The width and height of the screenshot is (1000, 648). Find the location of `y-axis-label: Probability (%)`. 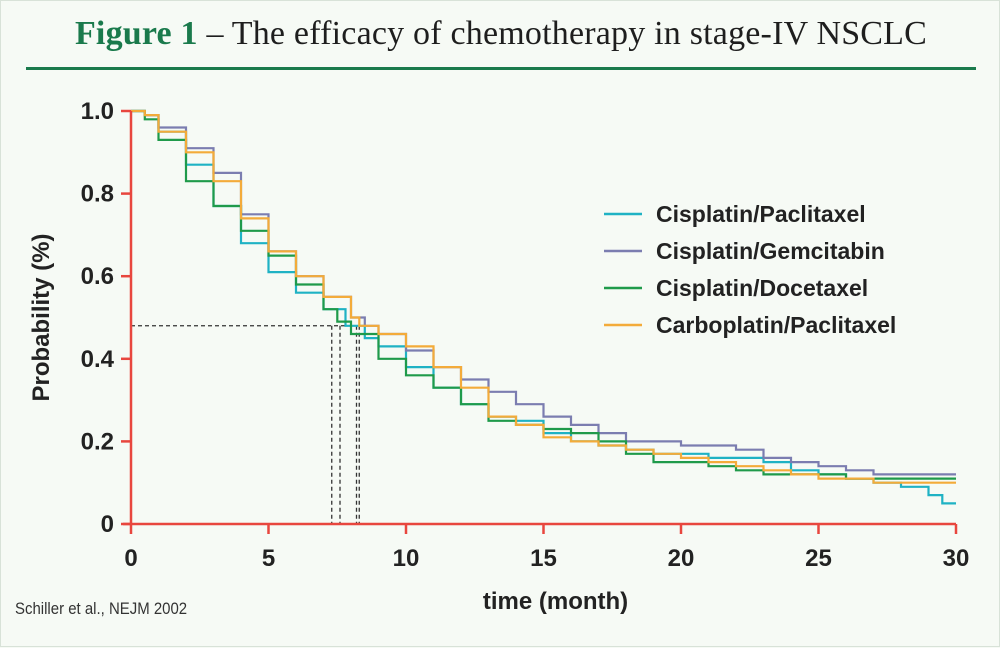

y-axis-label: Probability (%) is located at coordinates (41, 317).